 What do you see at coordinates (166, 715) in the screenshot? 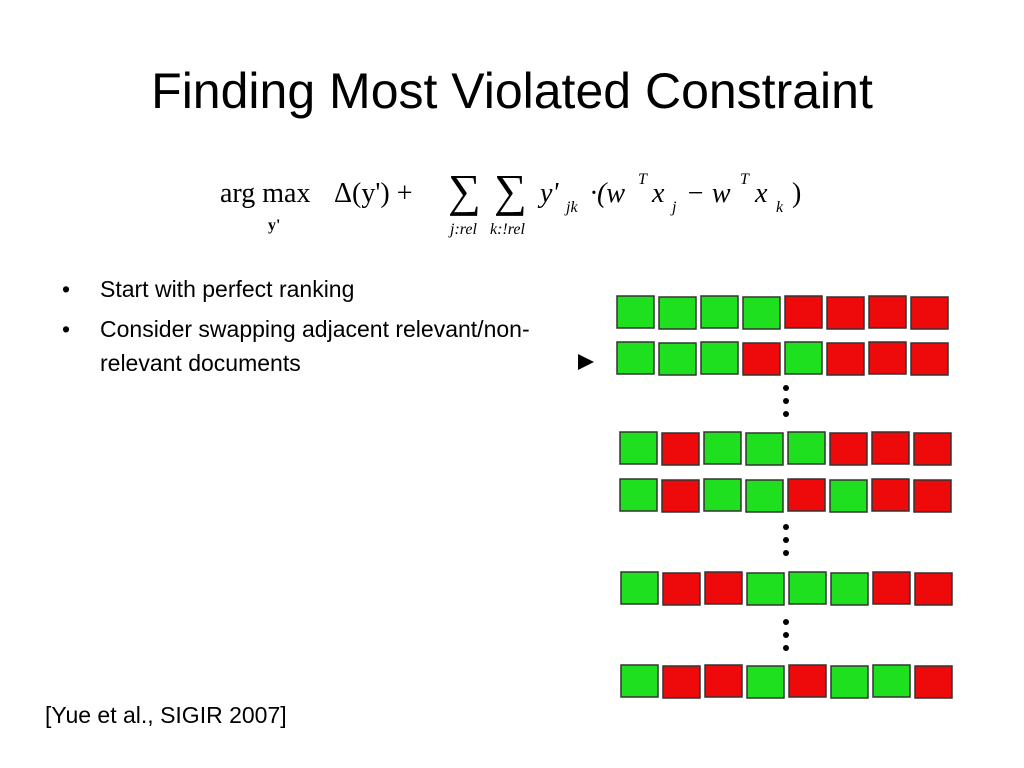
I see `citation: [Yue et al., SIGIR 2007]` at bounding box center [166, 715].